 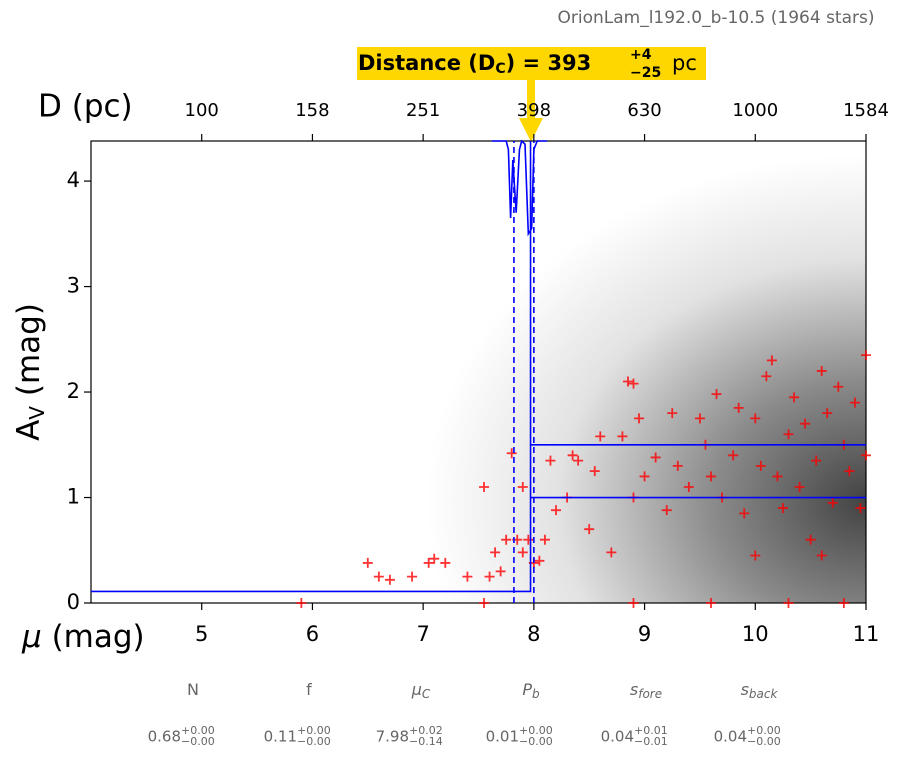 I want to click on param-name: μC, so click(x=421, y=690).